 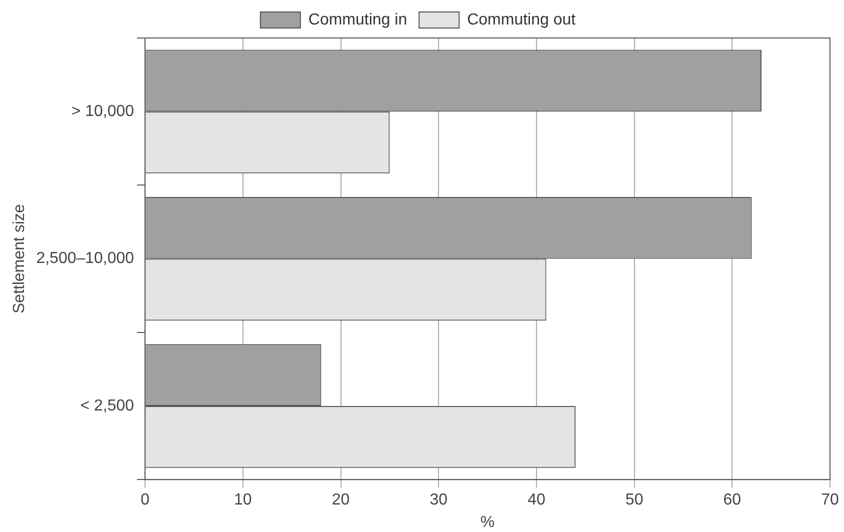 I want to click on x-tick-label: 60, so click(x=732, y=500).